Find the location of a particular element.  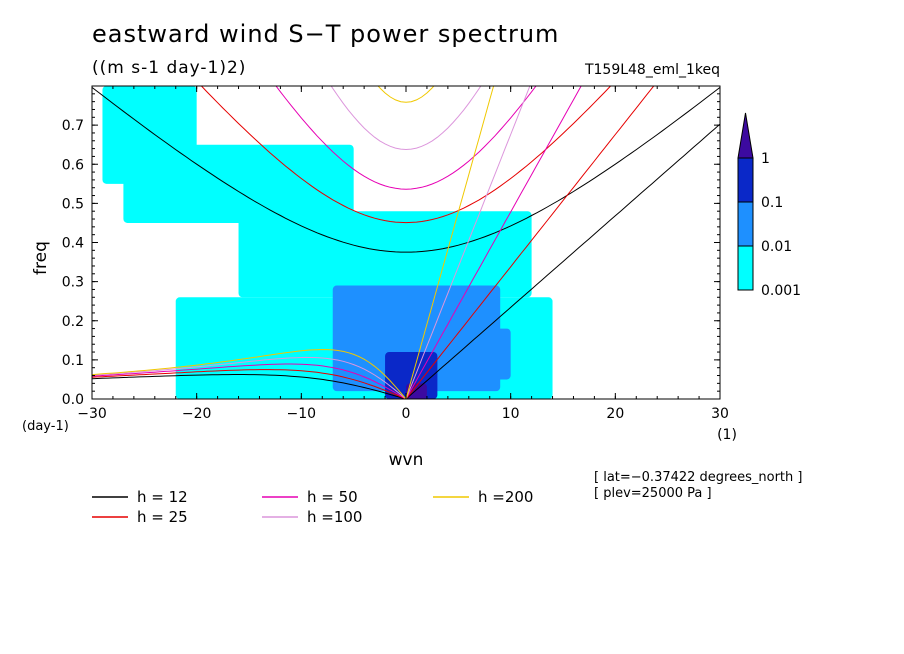

x-axis-label: wvn is located at coordinates (406, 460).